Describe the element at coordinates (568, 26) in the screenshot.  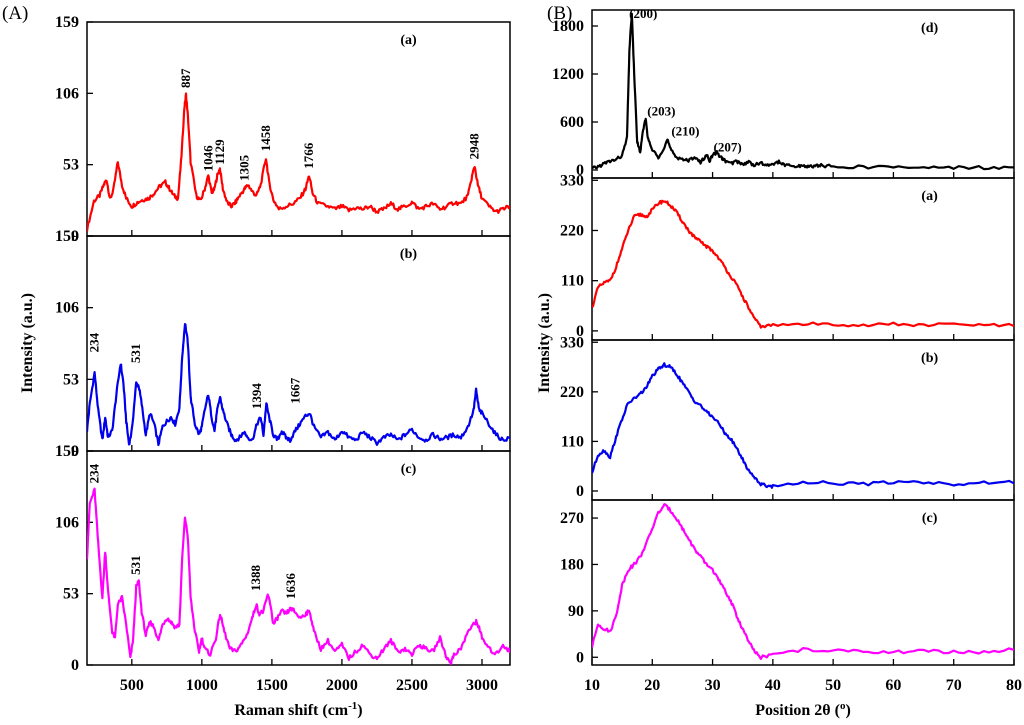
I see `y-tick-label: 1800` at that location.